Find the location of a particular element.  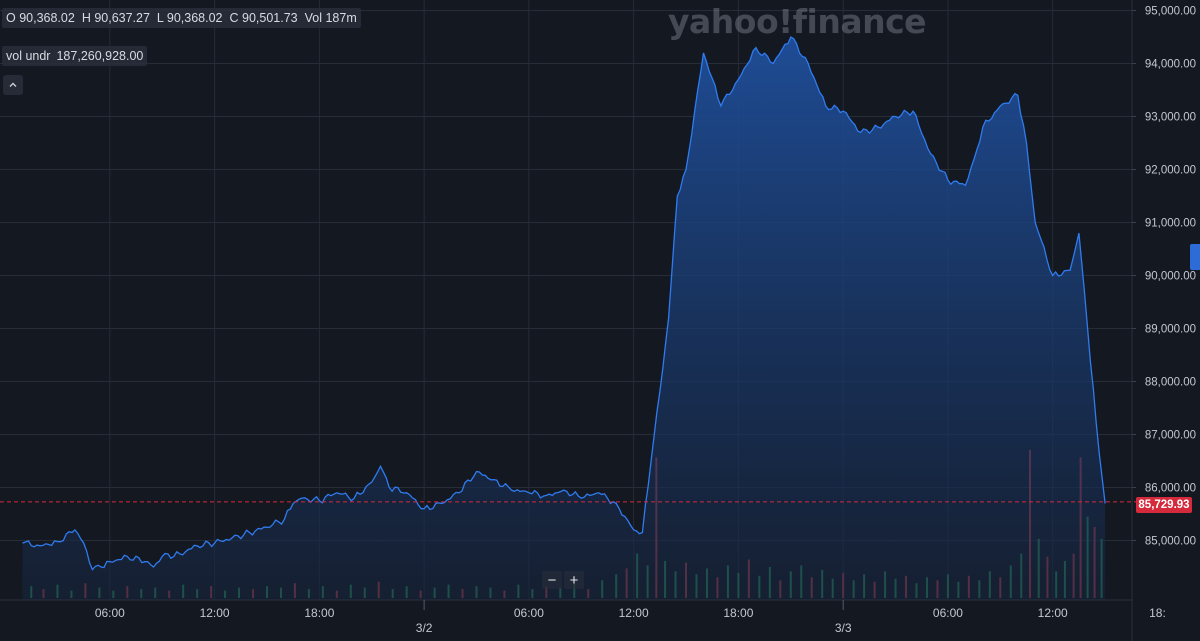

y-tick-label: 91,000.00 is located at coordinates (1170, 224).